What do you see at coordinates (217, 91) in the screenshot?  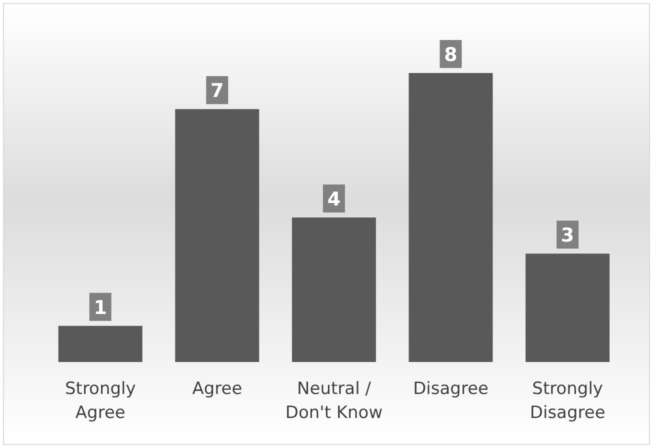 I see `data-label: 7` at bounding box center [217, 91].